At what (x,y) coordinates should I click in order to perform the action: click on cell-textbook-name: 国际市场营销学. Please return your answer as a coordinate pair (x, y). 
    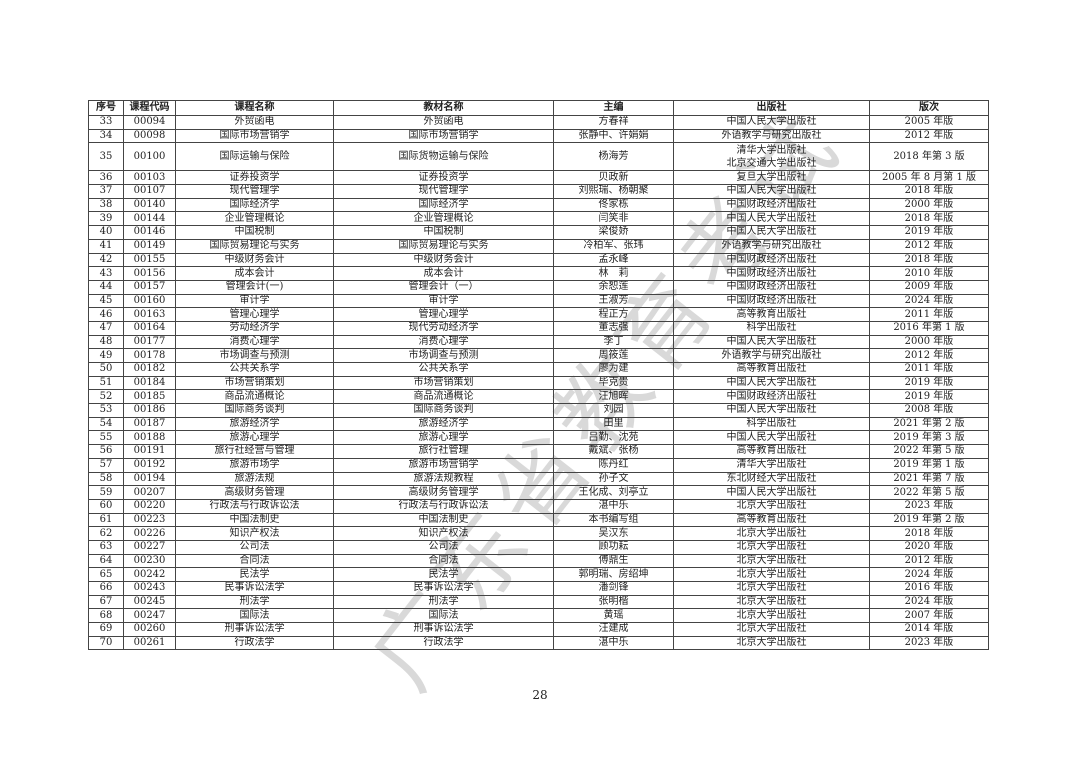
    Looking at the image, I should click on (443, 136).